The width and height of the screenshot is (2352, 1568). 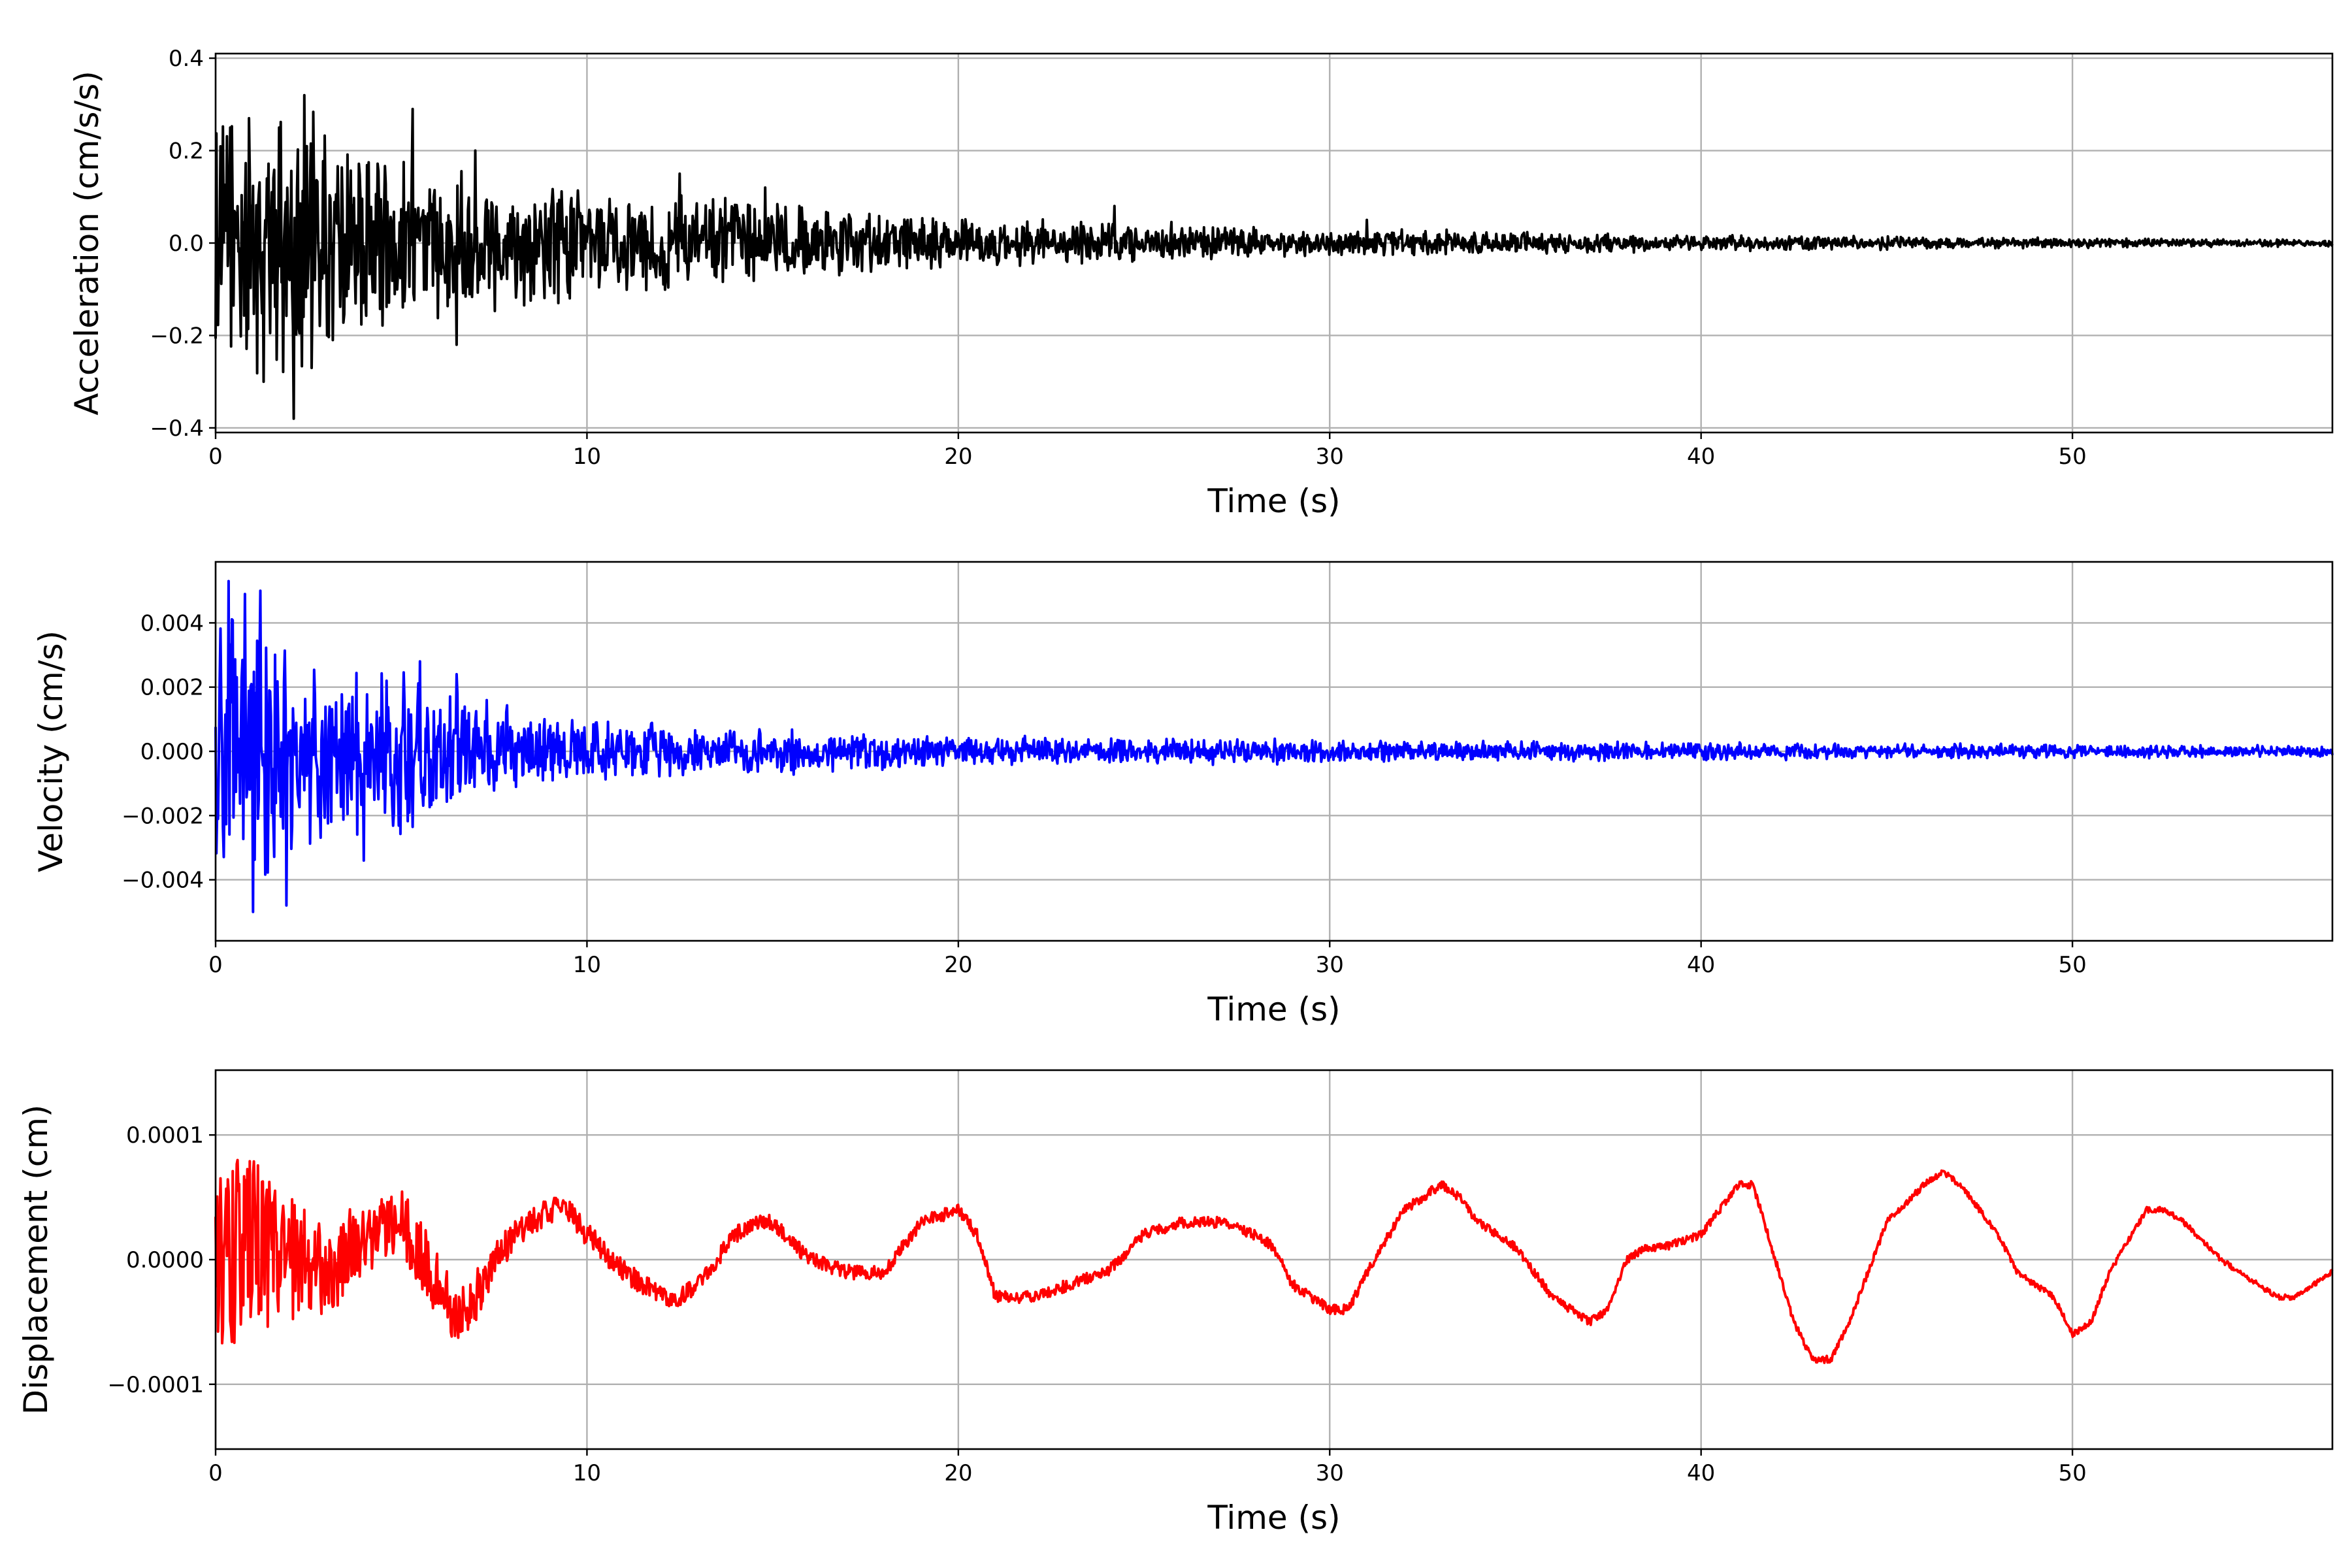 I want to click on velocity-xtick-label-1: 10, so click(x=587, y=965).